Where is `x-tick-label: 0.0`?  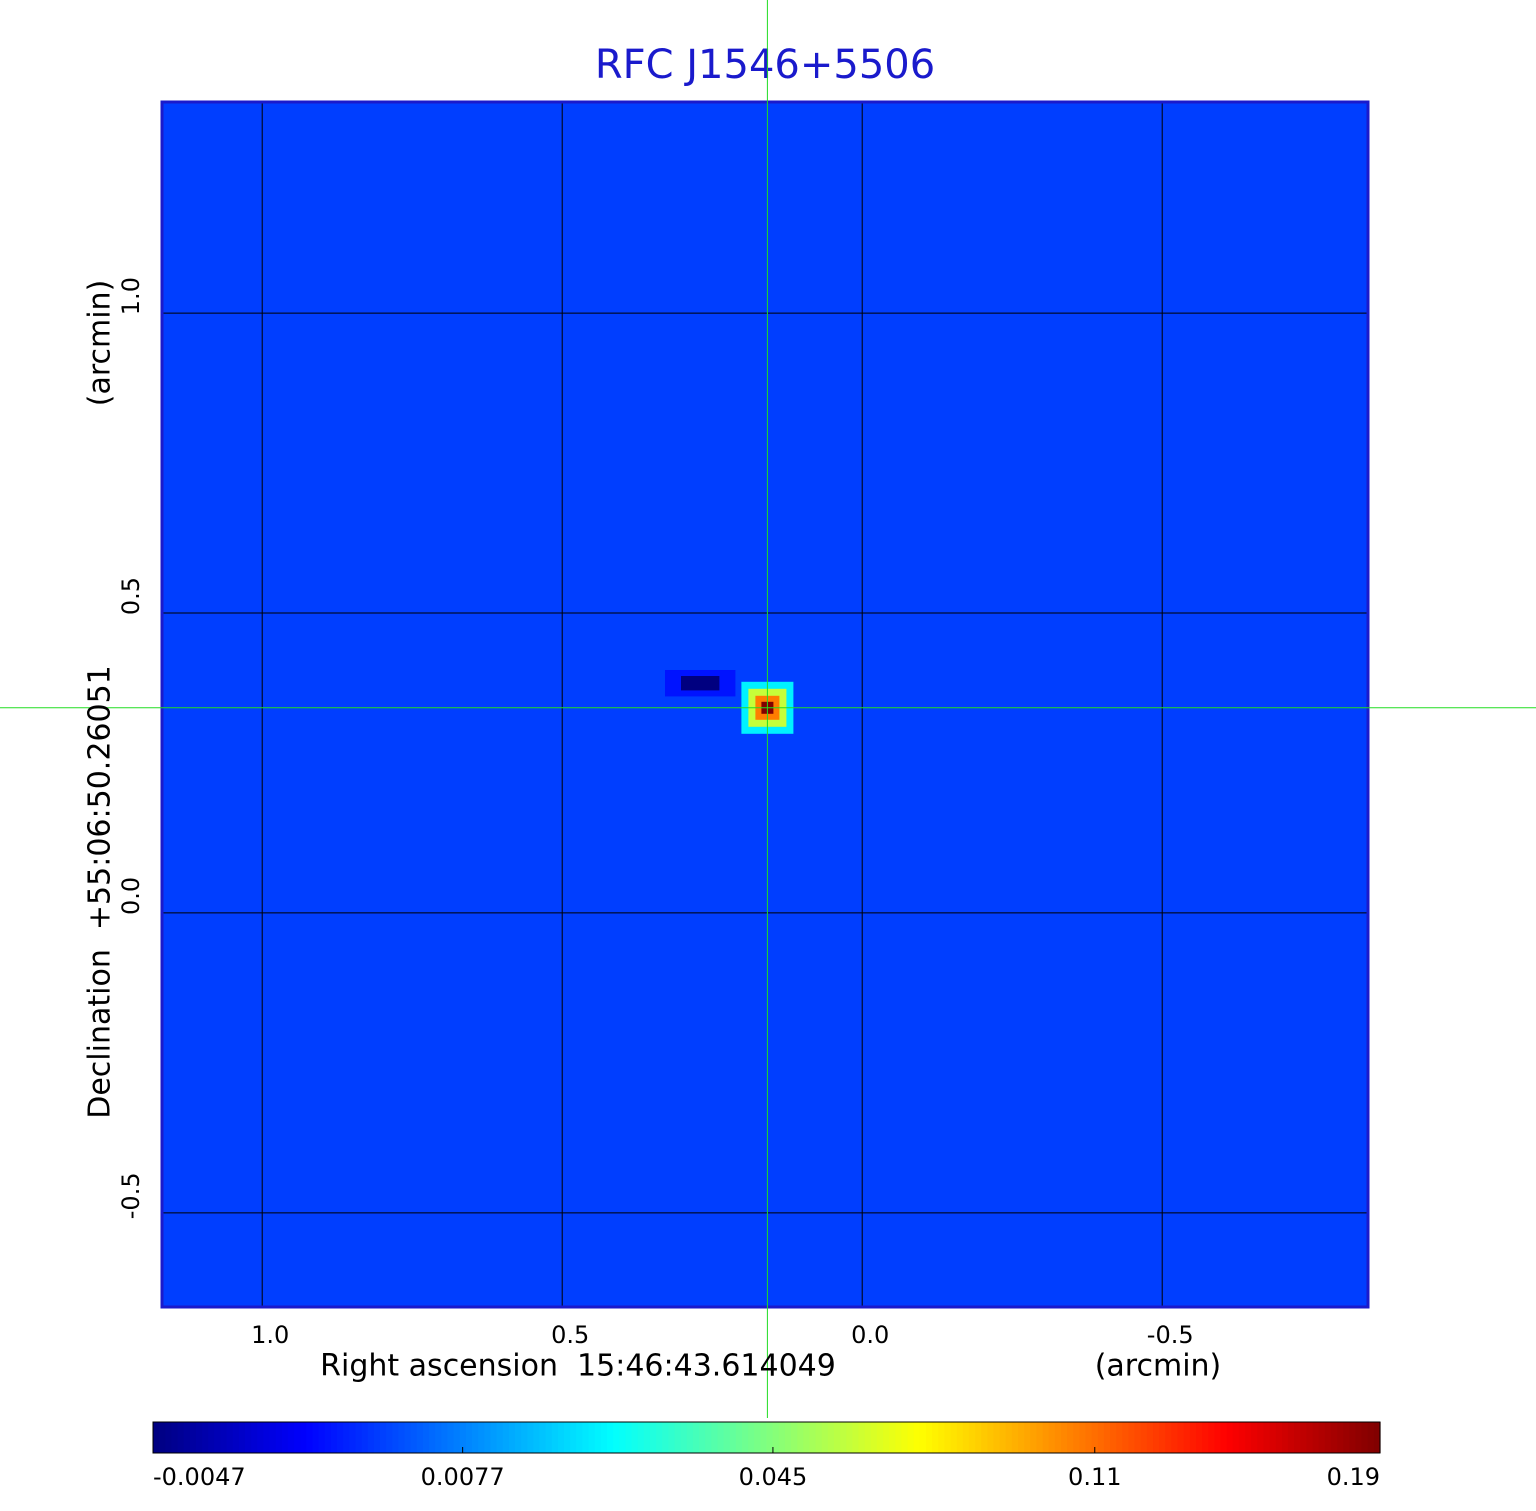
x-tick-label: 0.0 is located at coordinates (870, 1335).